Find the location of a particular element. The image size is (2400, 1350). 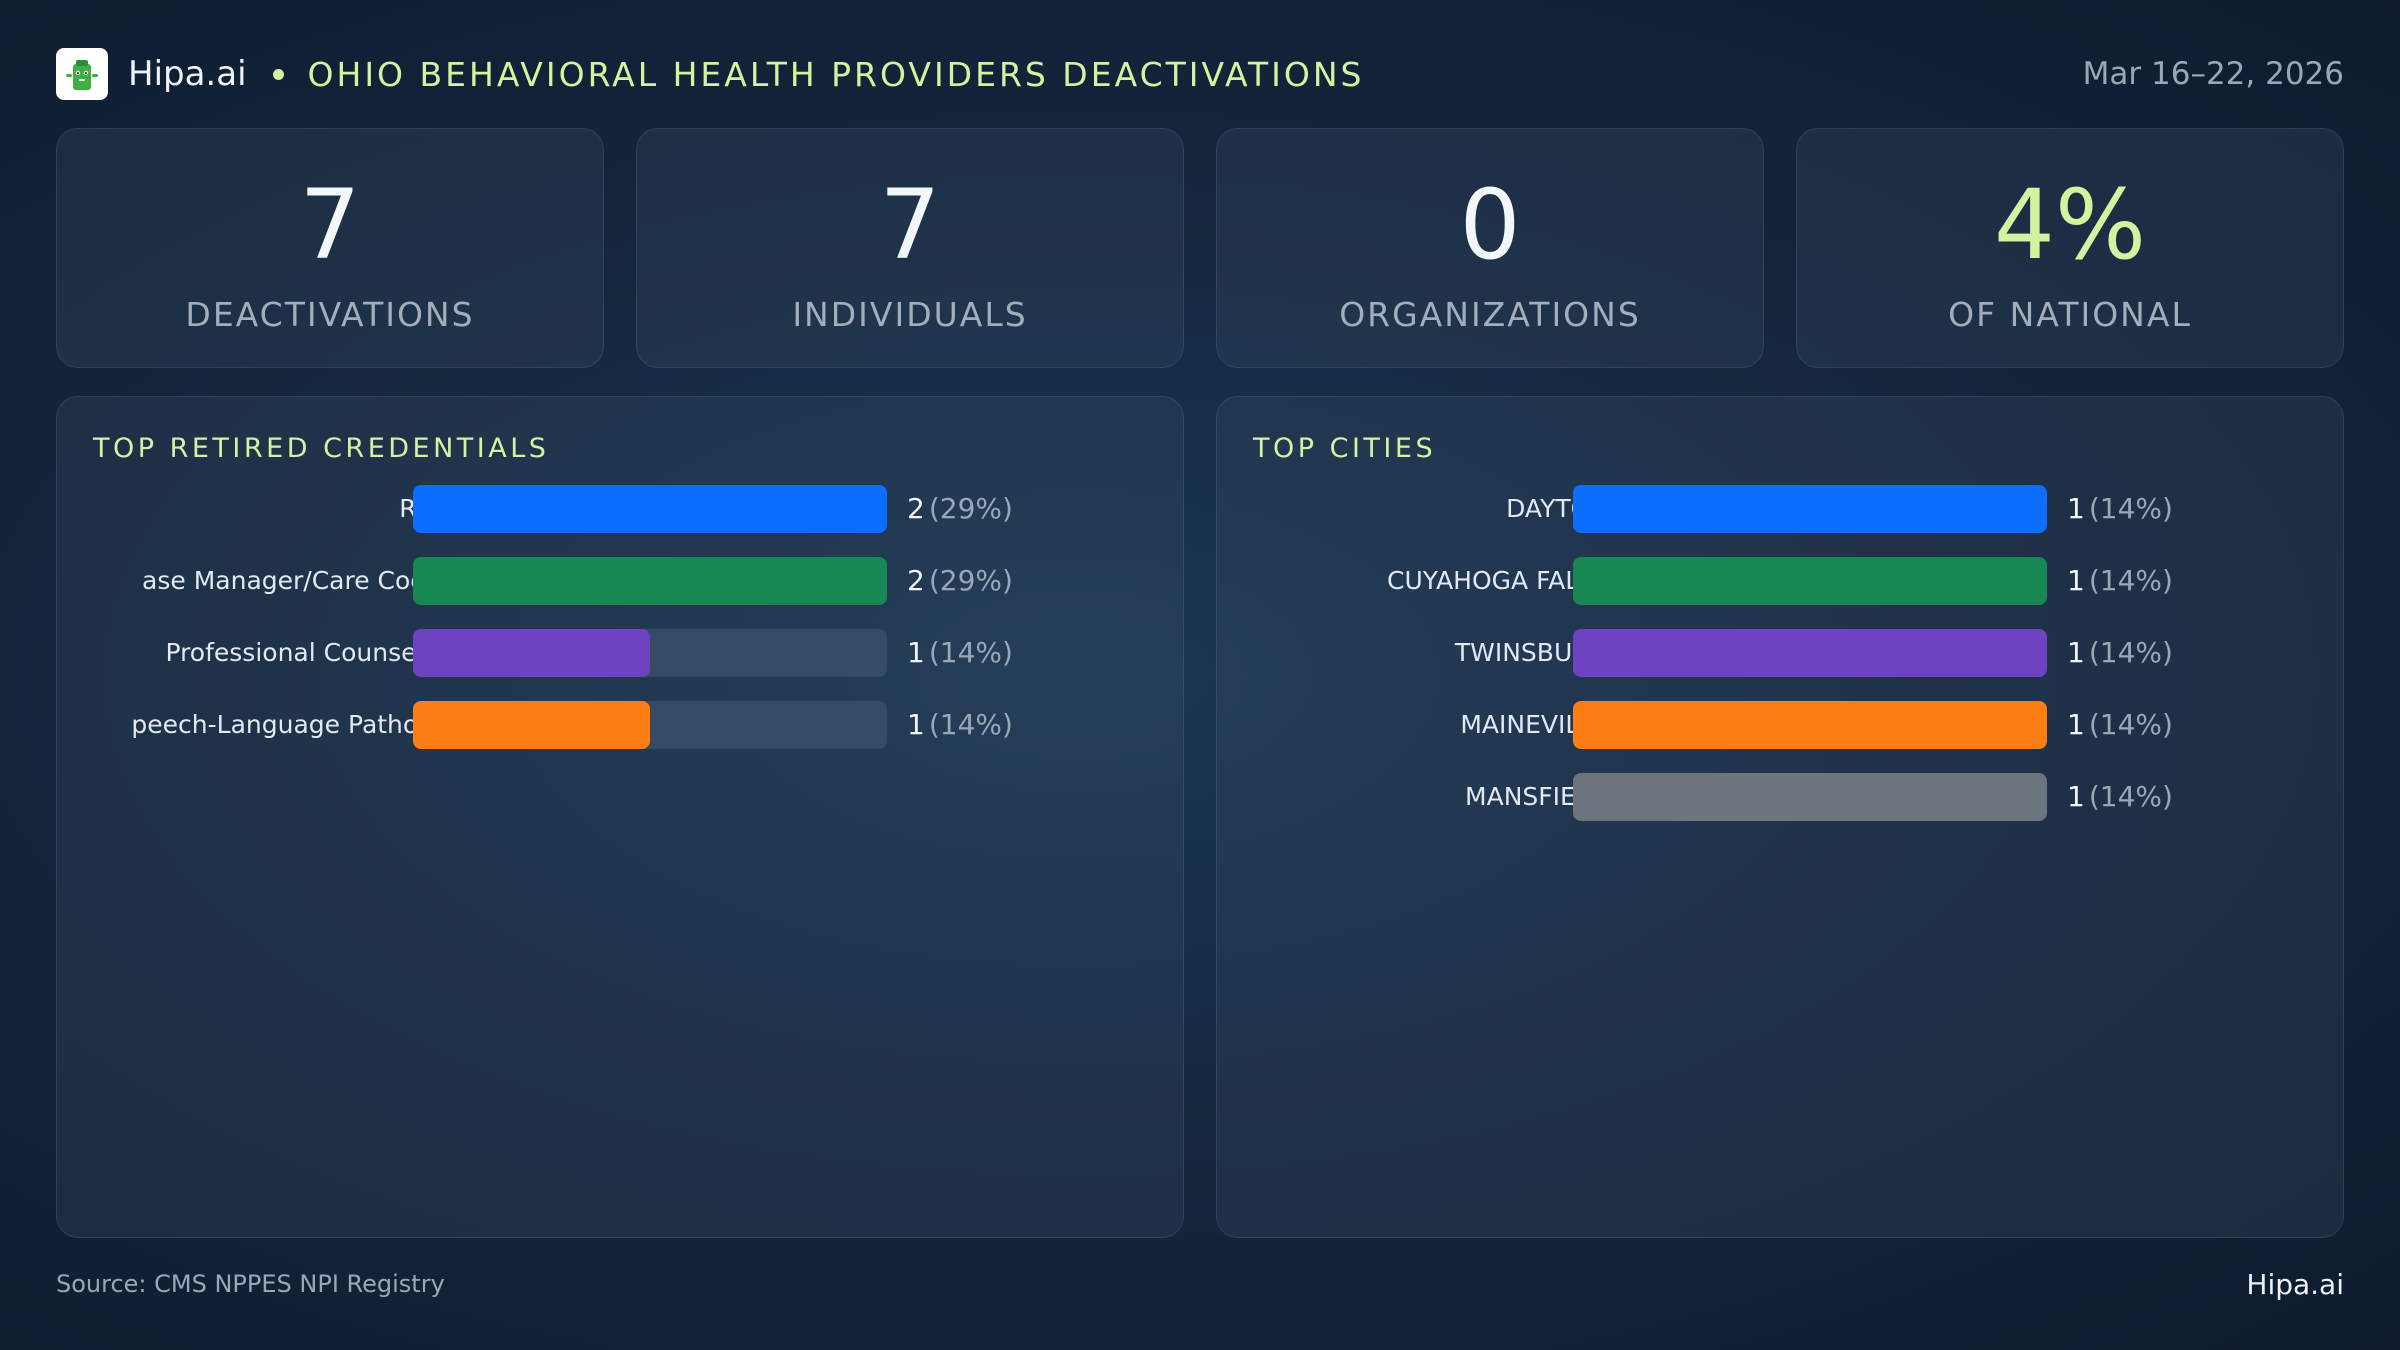

bar-category-label: CUYAHOGA FALLS is located at coordinates (1498, 580).